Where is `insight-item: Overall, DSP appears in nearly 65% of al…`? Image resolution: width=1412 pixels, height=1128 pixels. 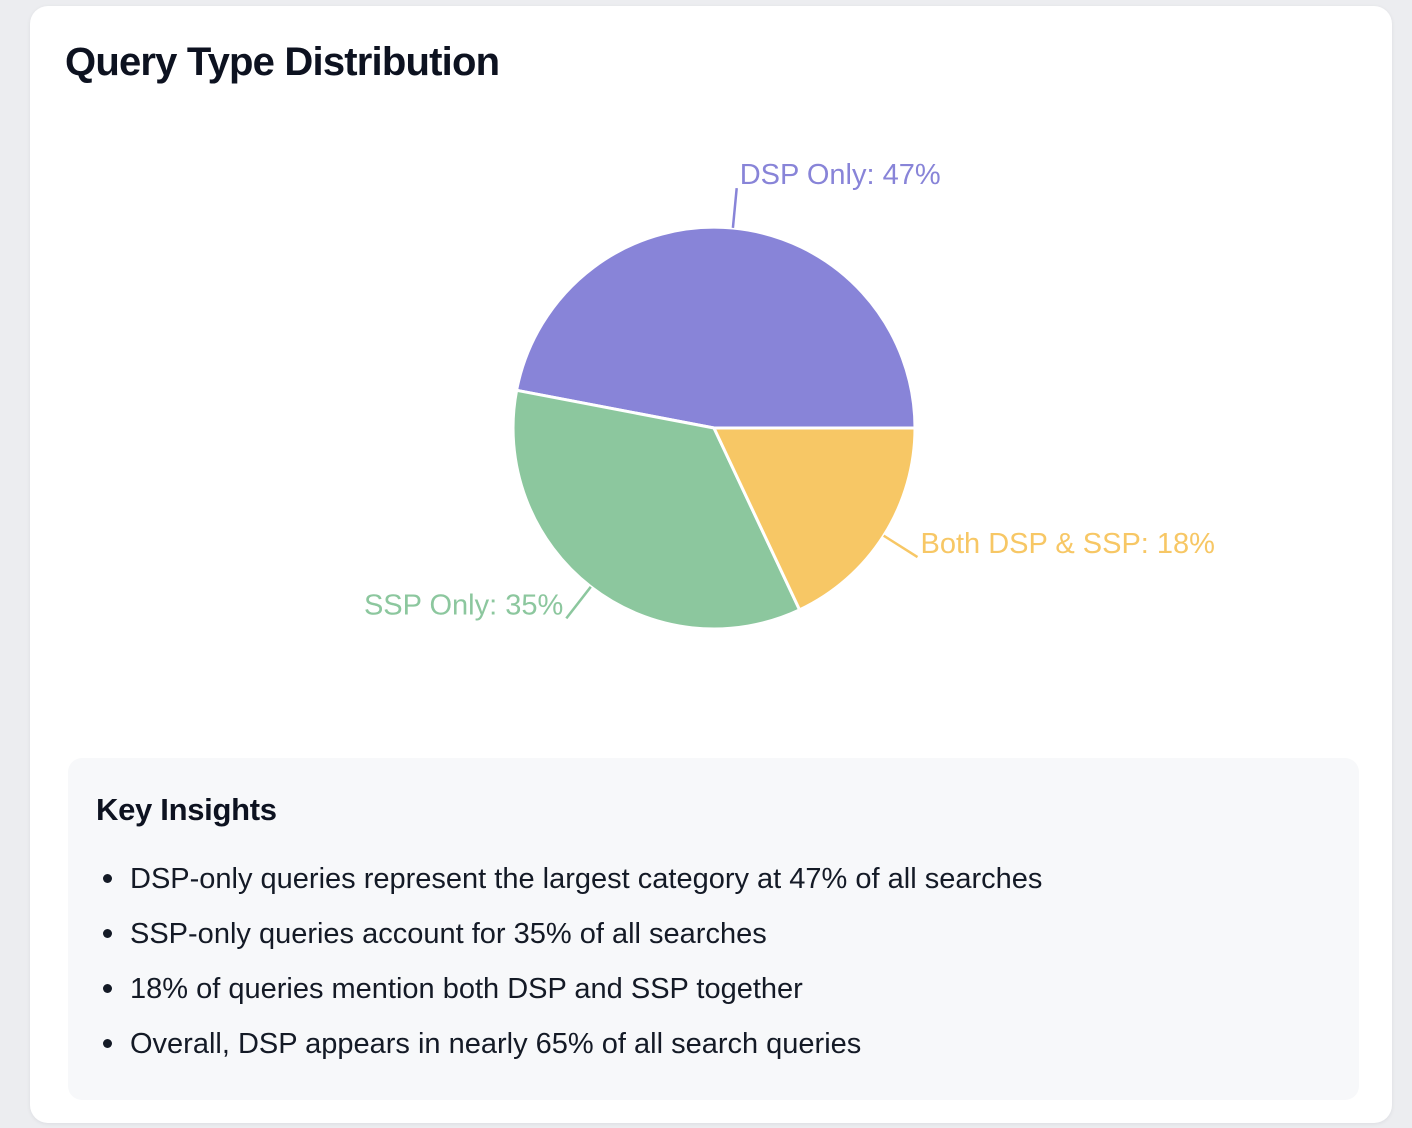
insight-item: Overall, DSP appears in nearly 65% of al… is located at coordinates (710, 1044).